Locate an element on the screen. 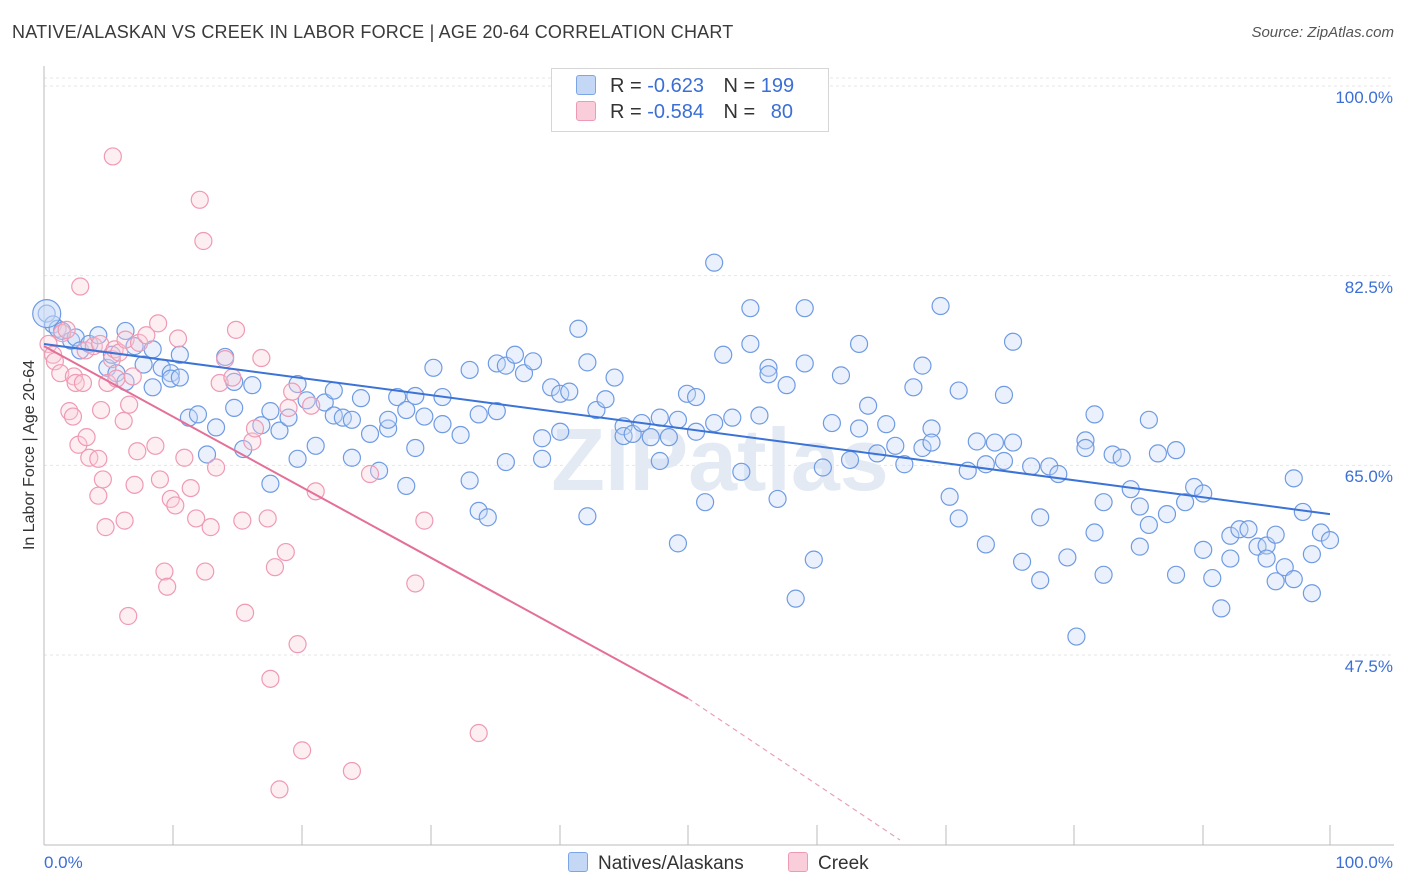 This screenshot has height=892, width=1406. stats-row-natives: R = -0.623 N = 199 is located at coordinates (685, 88).